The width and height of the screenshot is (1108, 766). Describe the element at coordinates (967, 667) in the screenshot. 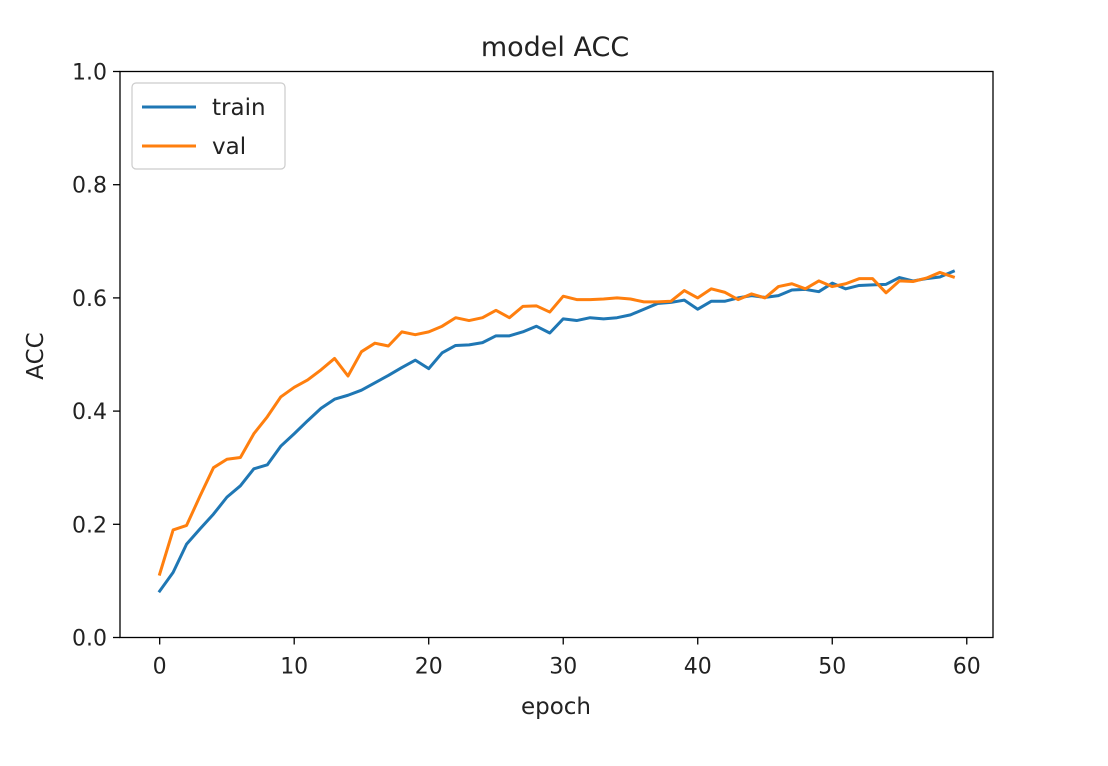

I see `x-tick-label: 60` at that location.